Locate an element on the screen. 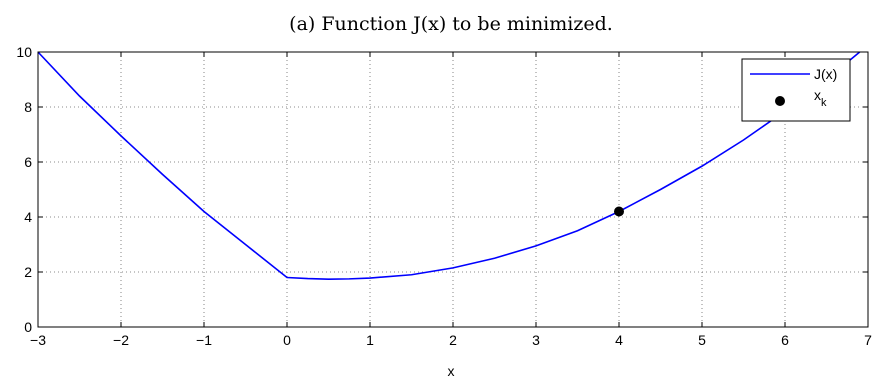 This screenshot has height=379, width=876. x-axis-label: x is located at coordinates (451, 371).